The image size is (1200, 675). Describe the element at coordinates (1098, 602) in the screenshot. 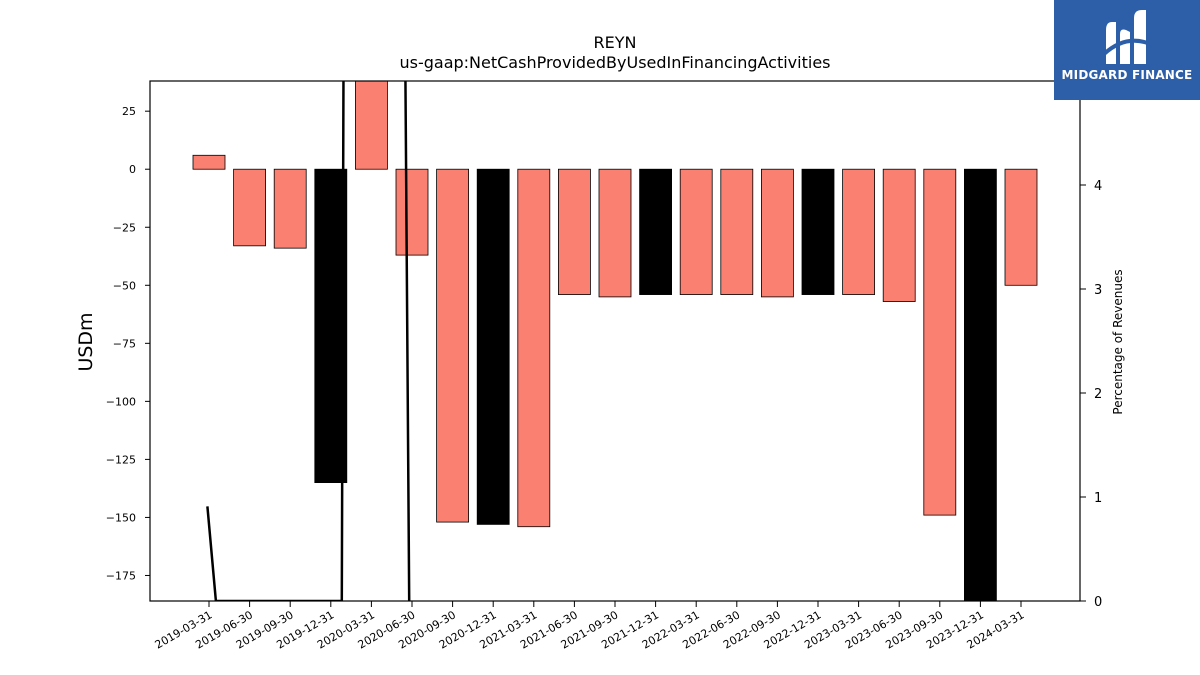

I see `y2-tick-label: 0` at that location.